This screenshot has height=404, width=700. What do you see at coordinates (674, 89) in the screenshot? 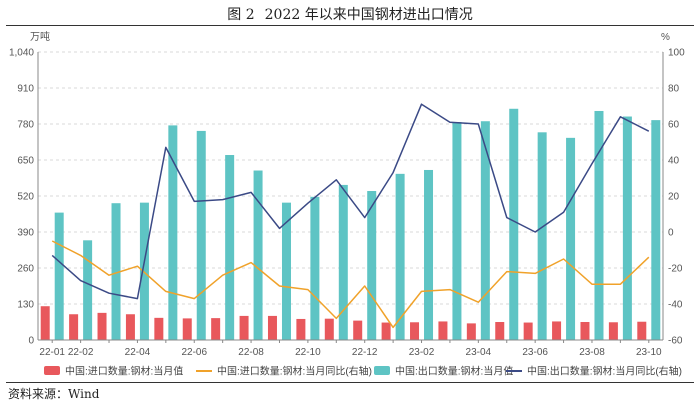
I see `right-tick-label: 80` at bounding box center [674, 89].